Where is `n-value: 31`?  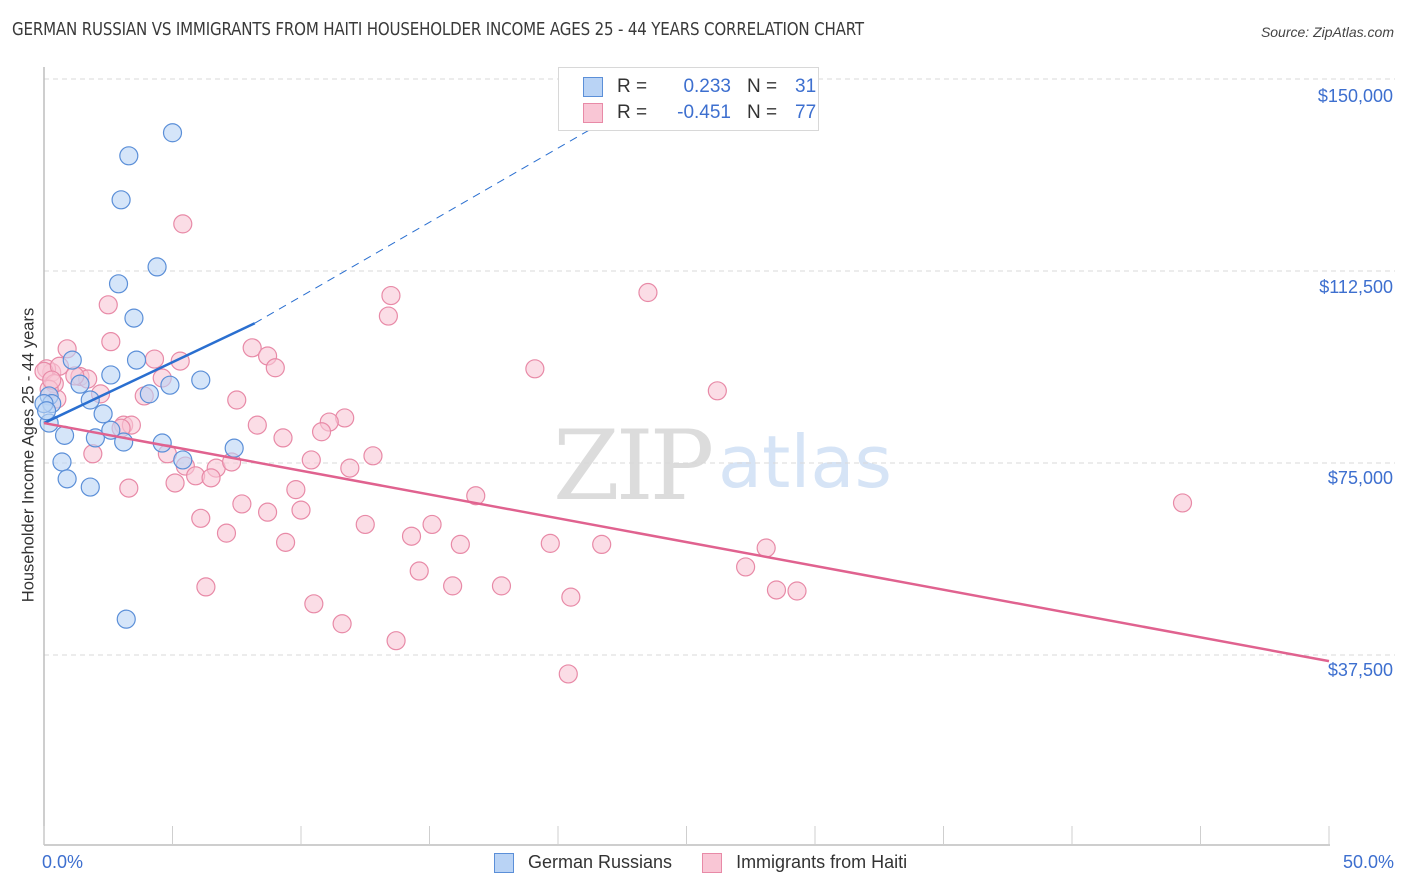 n-value: 31 is located at coordinates (806, 86).